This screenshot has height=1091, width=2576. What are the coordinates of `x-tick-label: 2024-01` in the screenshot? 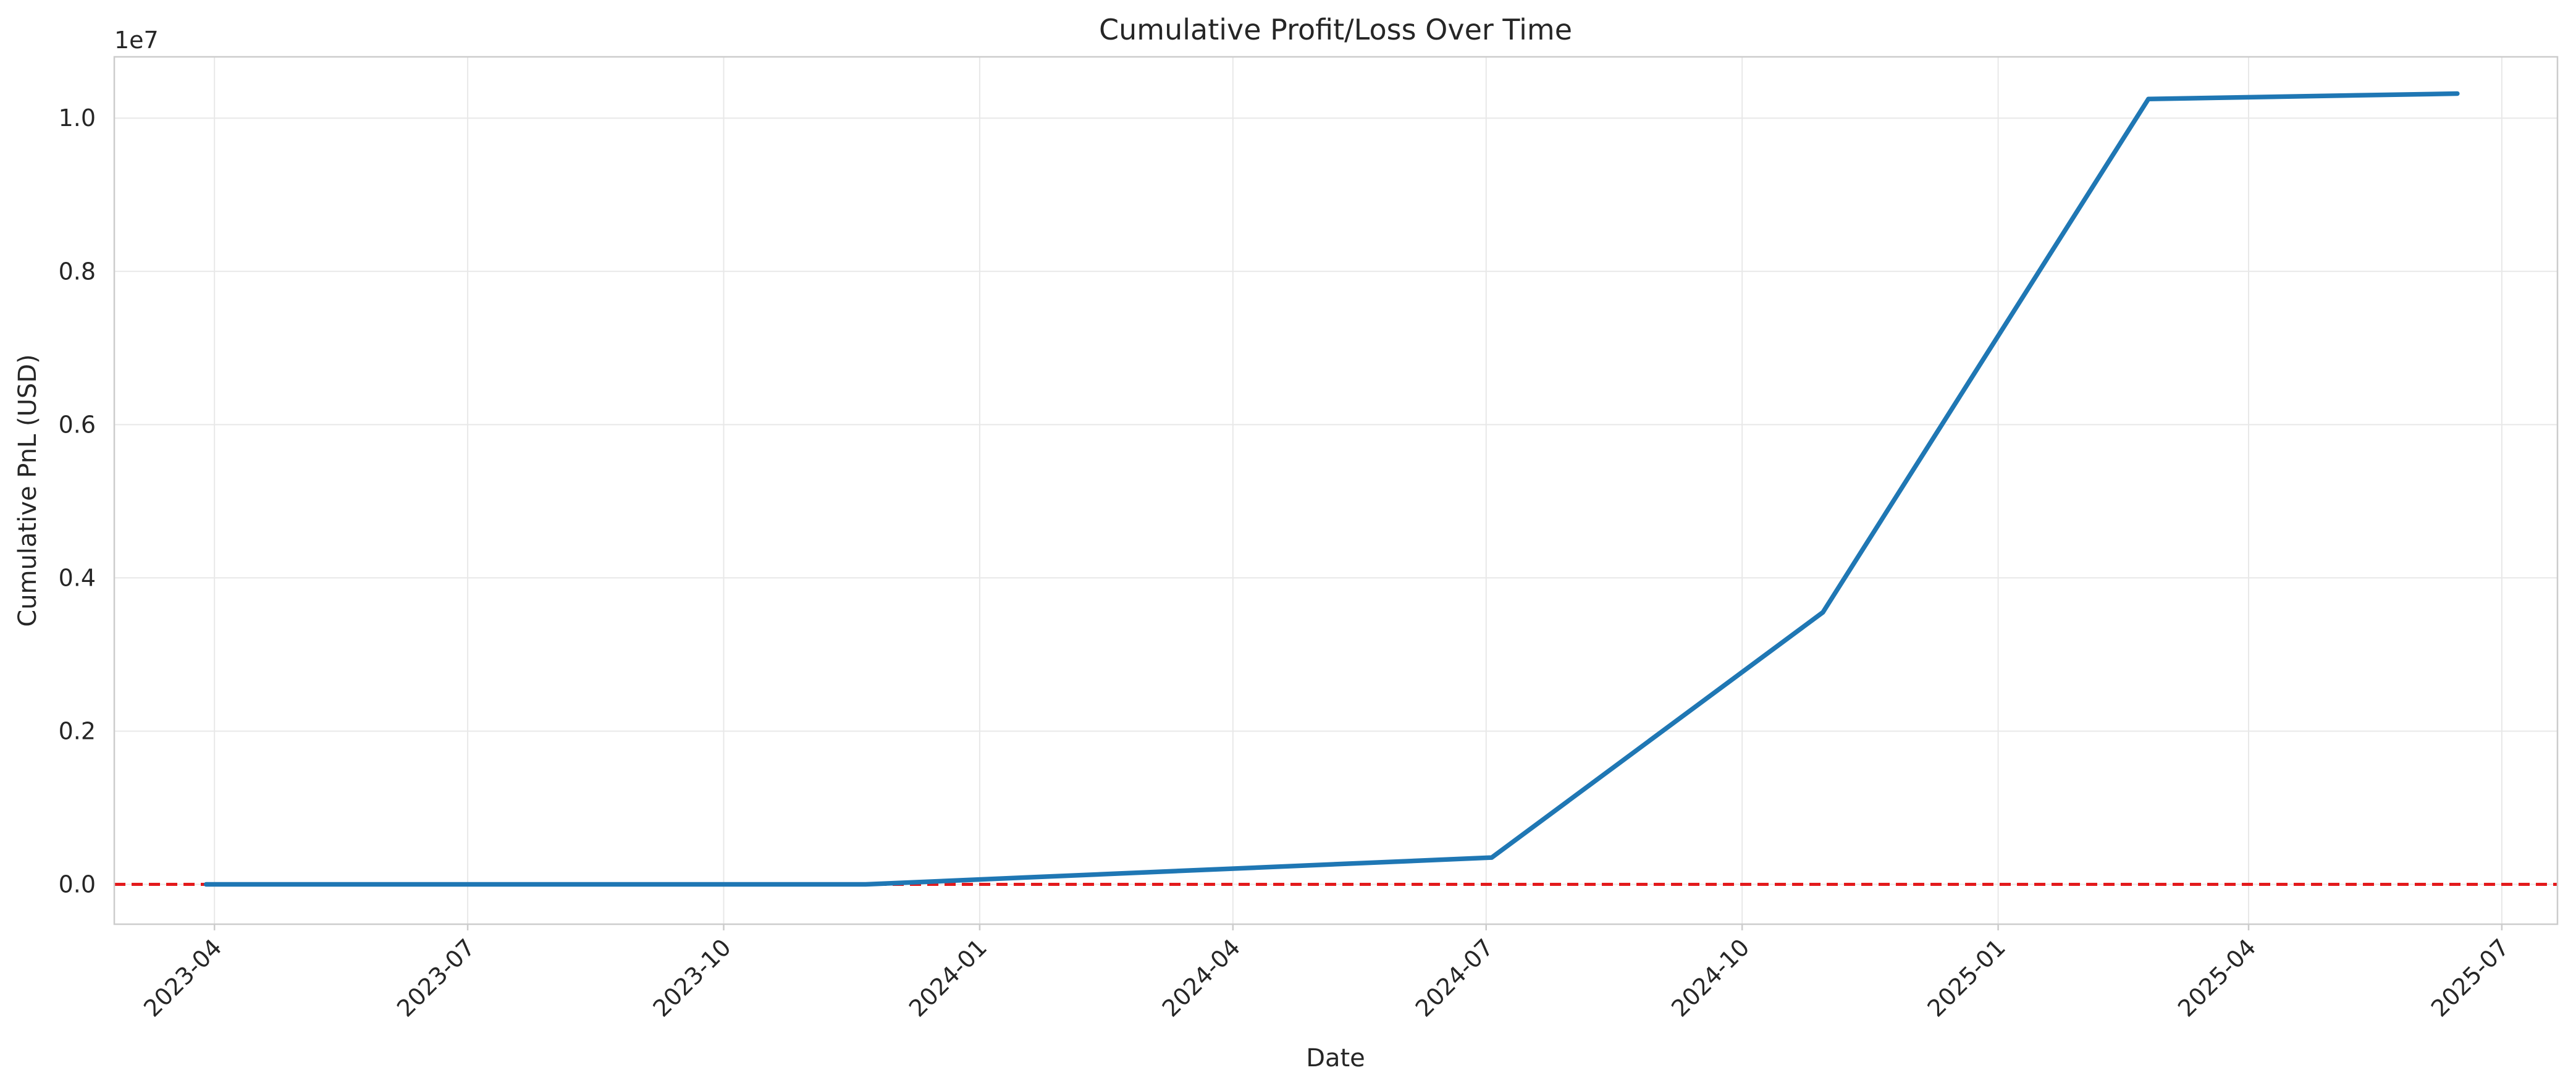 It's located at (948, 977).